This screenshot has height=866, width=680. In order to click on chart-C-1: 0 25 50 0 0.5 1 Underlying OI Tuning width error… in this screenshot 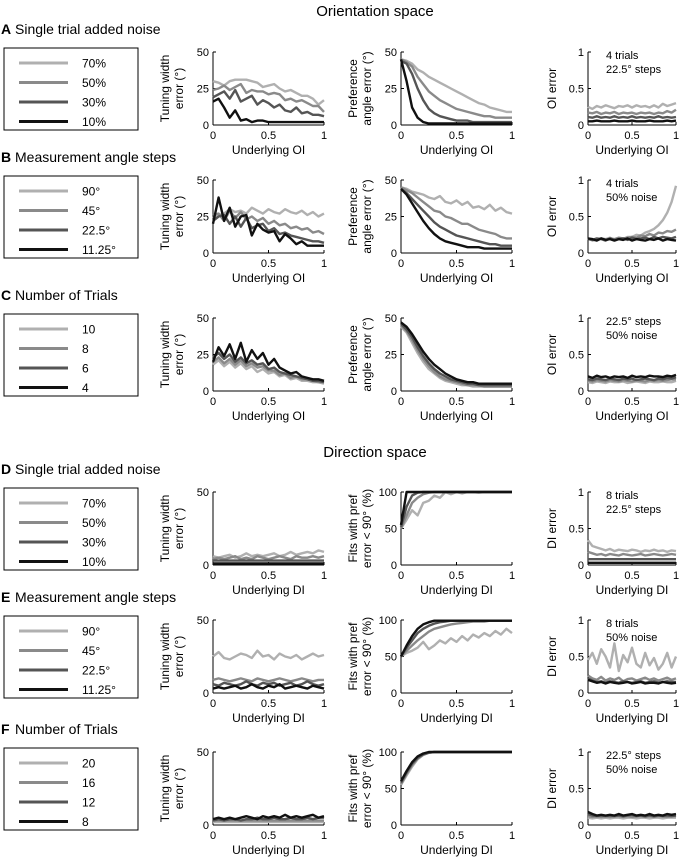, I will do `click(242, 368)`.